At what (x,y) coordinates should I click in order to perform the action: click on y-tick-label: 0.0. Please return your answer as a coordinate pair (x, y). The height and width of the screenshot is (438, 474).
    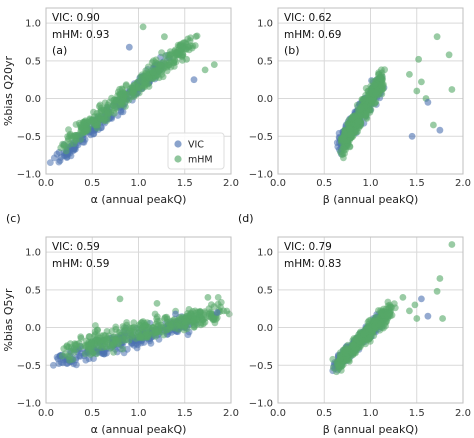
    Looking at the image, I should click on (265, 99).